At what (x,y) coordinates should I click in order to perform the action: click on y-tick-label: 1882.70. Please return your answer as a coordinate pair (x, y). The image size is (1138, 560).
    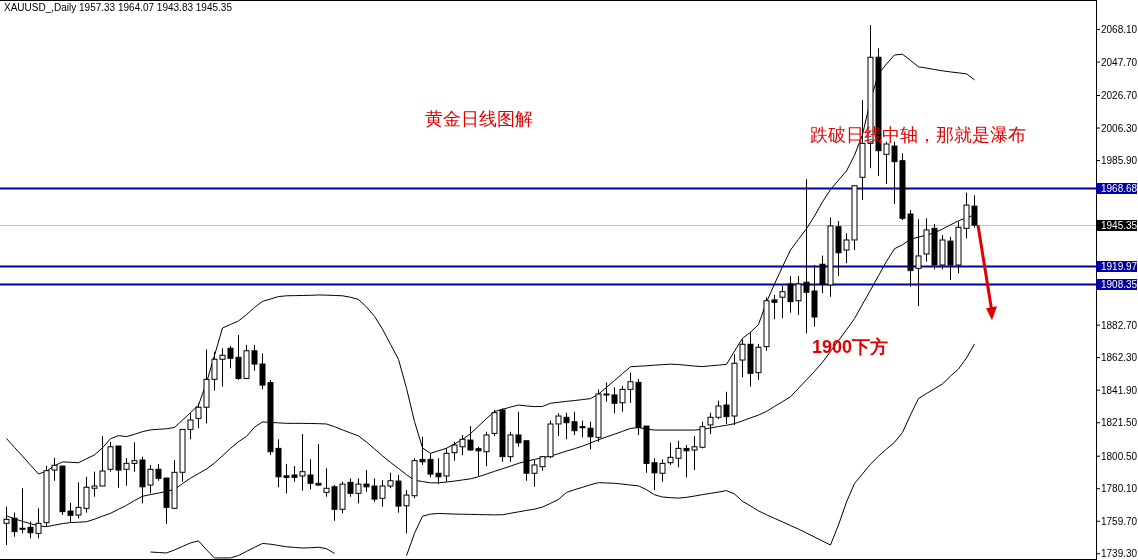
    Looking at the image, I should click on (1119, 325).